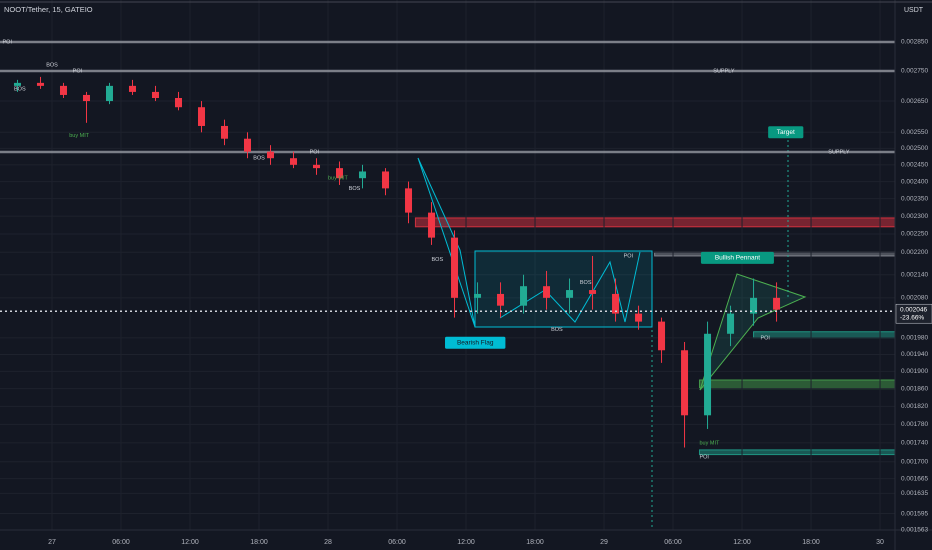 Image resolution: width=932 pixels, height=550 pixels. Describe the element at coordinates (914, 148) in the screenshot. I see `y-tick-label: 0.002500` at that location.